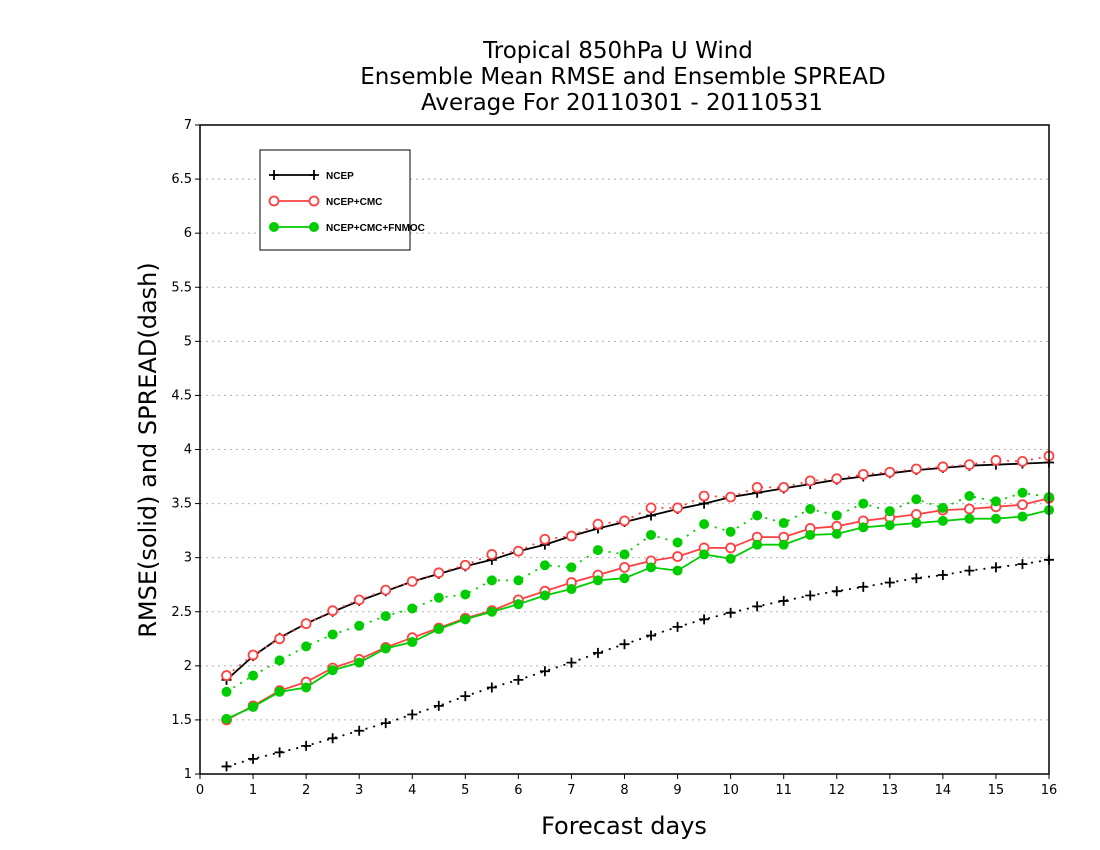  Describe the element at coordinates (306, 790) in the screenshot. I see `x-tick-label: 2` at that location.